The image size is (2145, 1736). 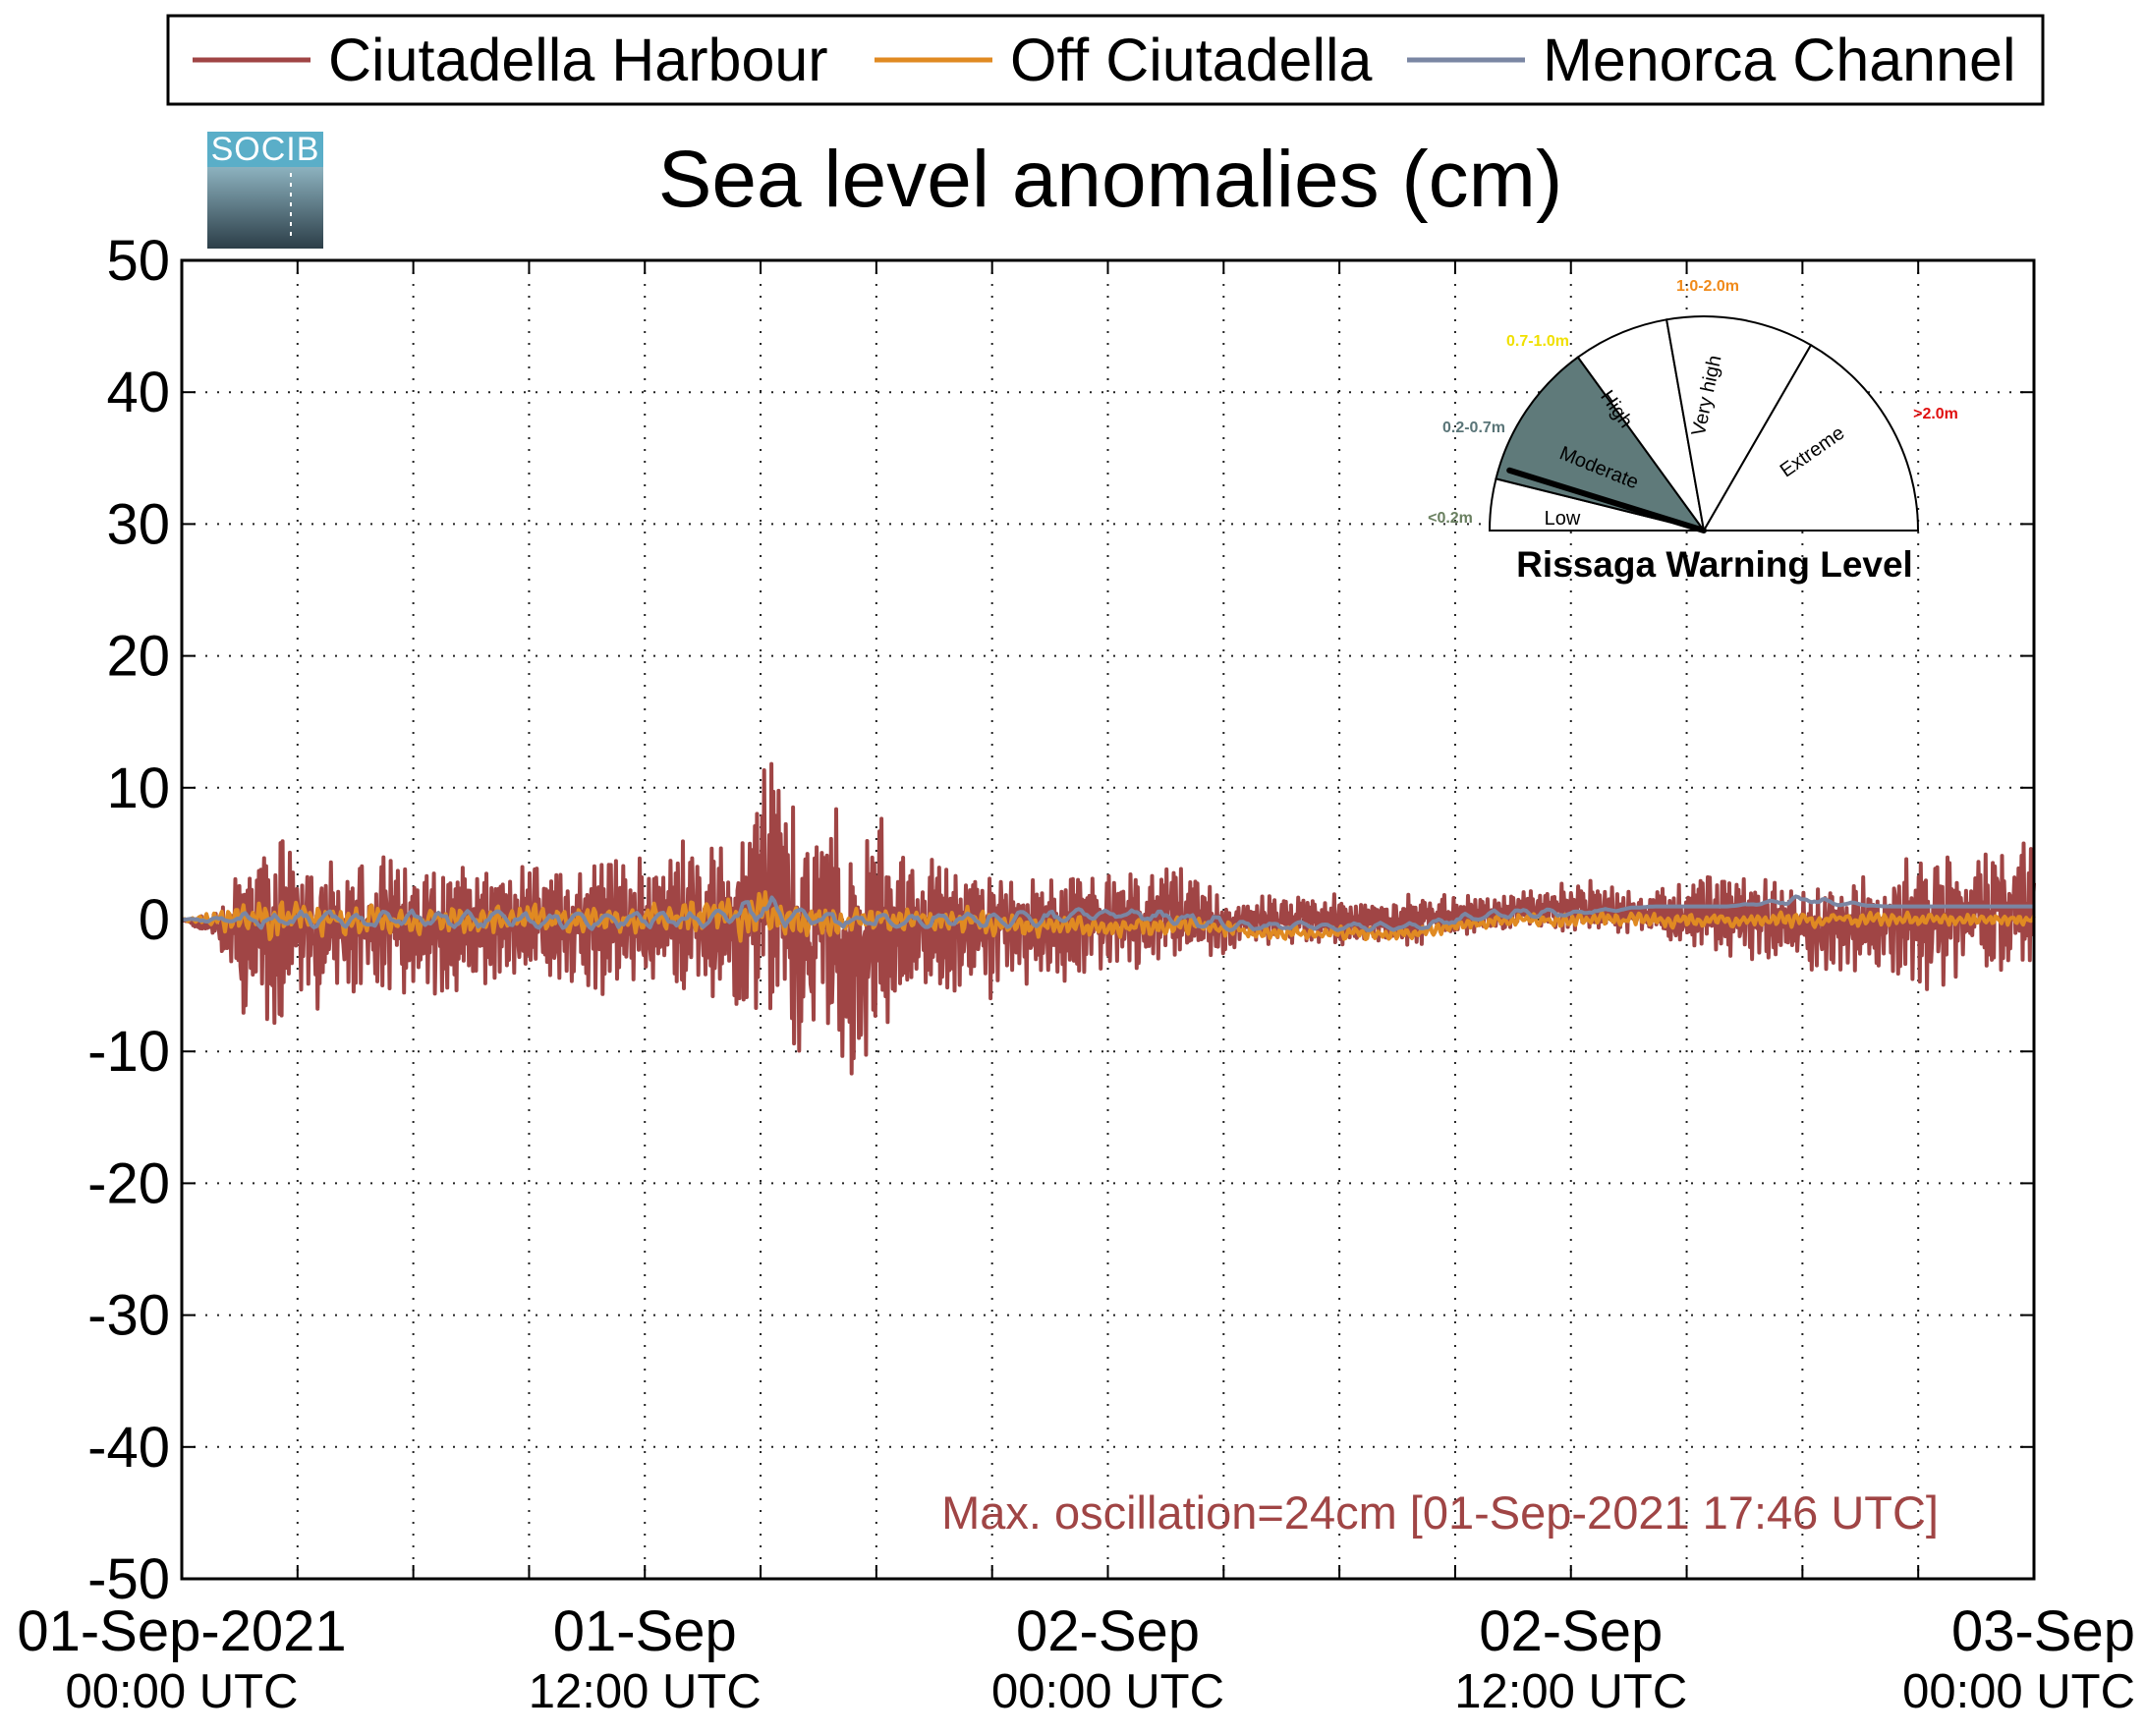 I want to click on y-tick-label: -30, so click(x=128, y=1316).